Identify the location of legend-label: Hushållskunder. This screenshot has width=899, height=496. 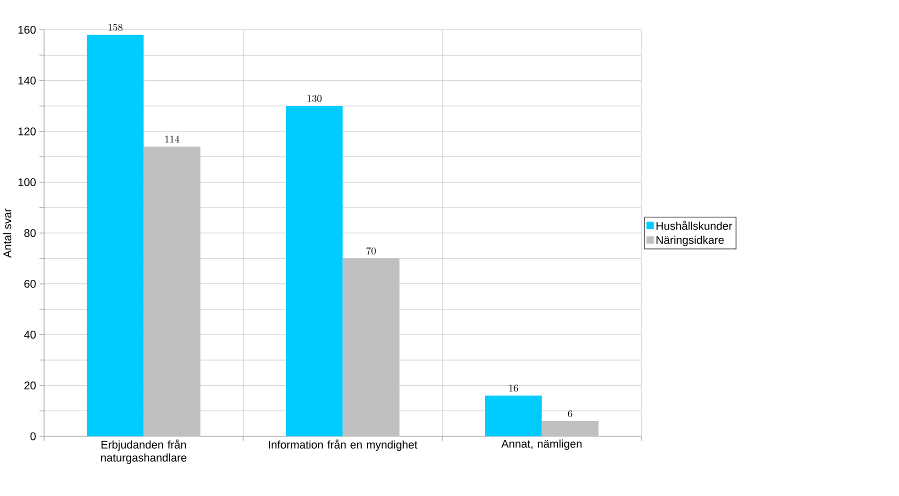
(694, 225).